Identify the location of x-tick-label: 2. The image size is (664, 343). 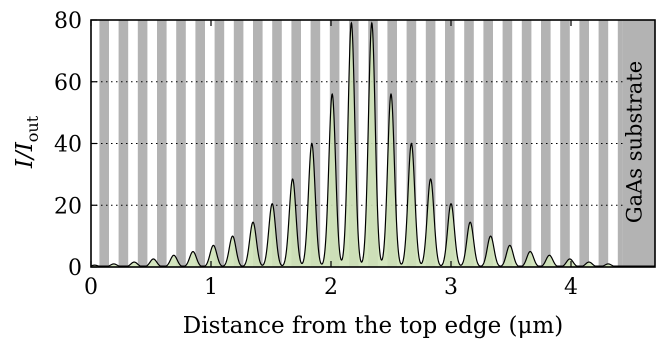
(331, 287).